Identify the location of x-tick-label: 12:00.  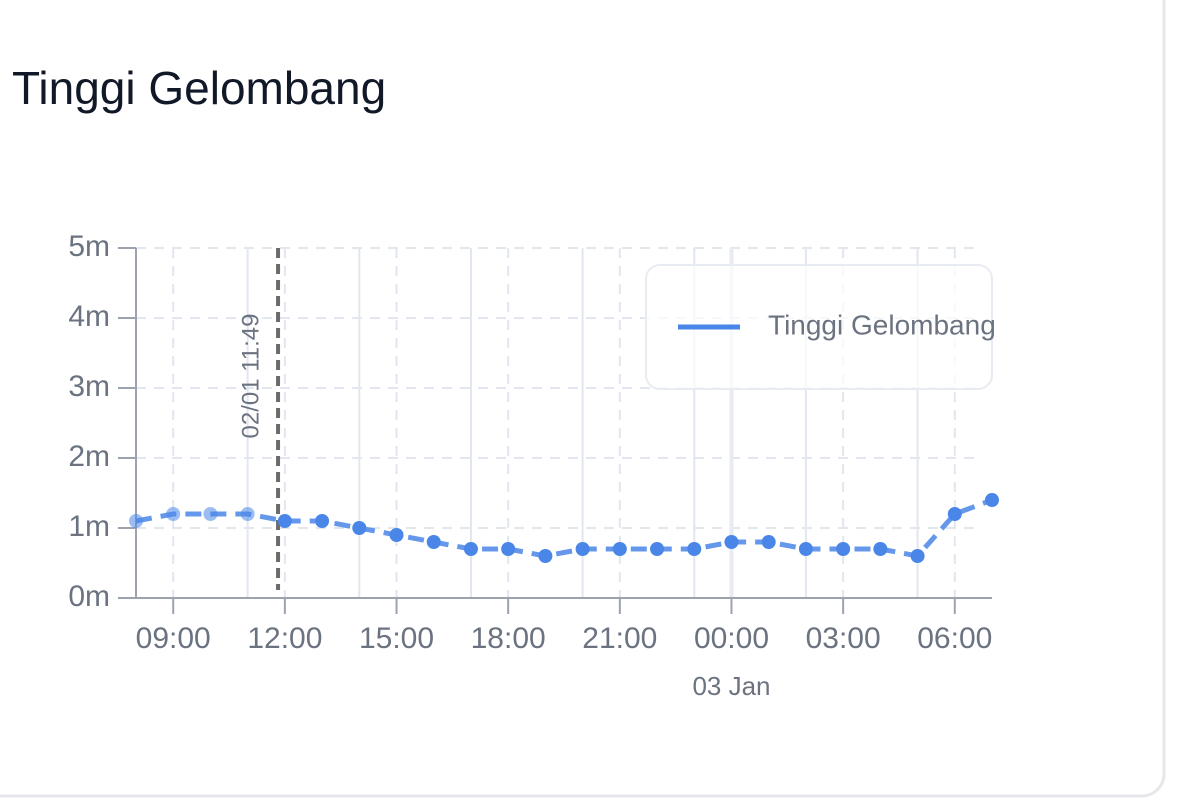
(284, 638).